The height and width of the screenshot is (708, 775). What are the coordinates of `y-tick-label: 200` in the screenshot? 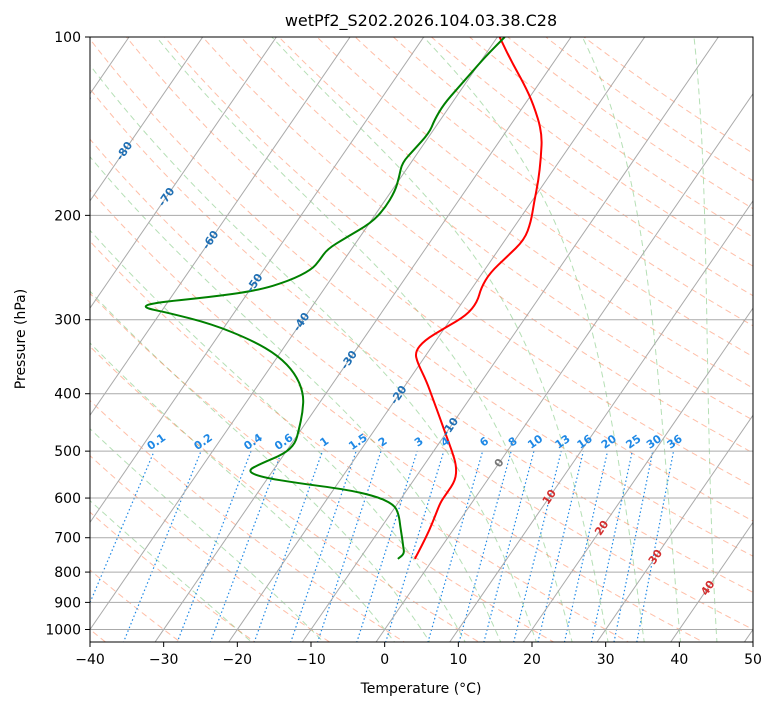 It's located at (67, 216).